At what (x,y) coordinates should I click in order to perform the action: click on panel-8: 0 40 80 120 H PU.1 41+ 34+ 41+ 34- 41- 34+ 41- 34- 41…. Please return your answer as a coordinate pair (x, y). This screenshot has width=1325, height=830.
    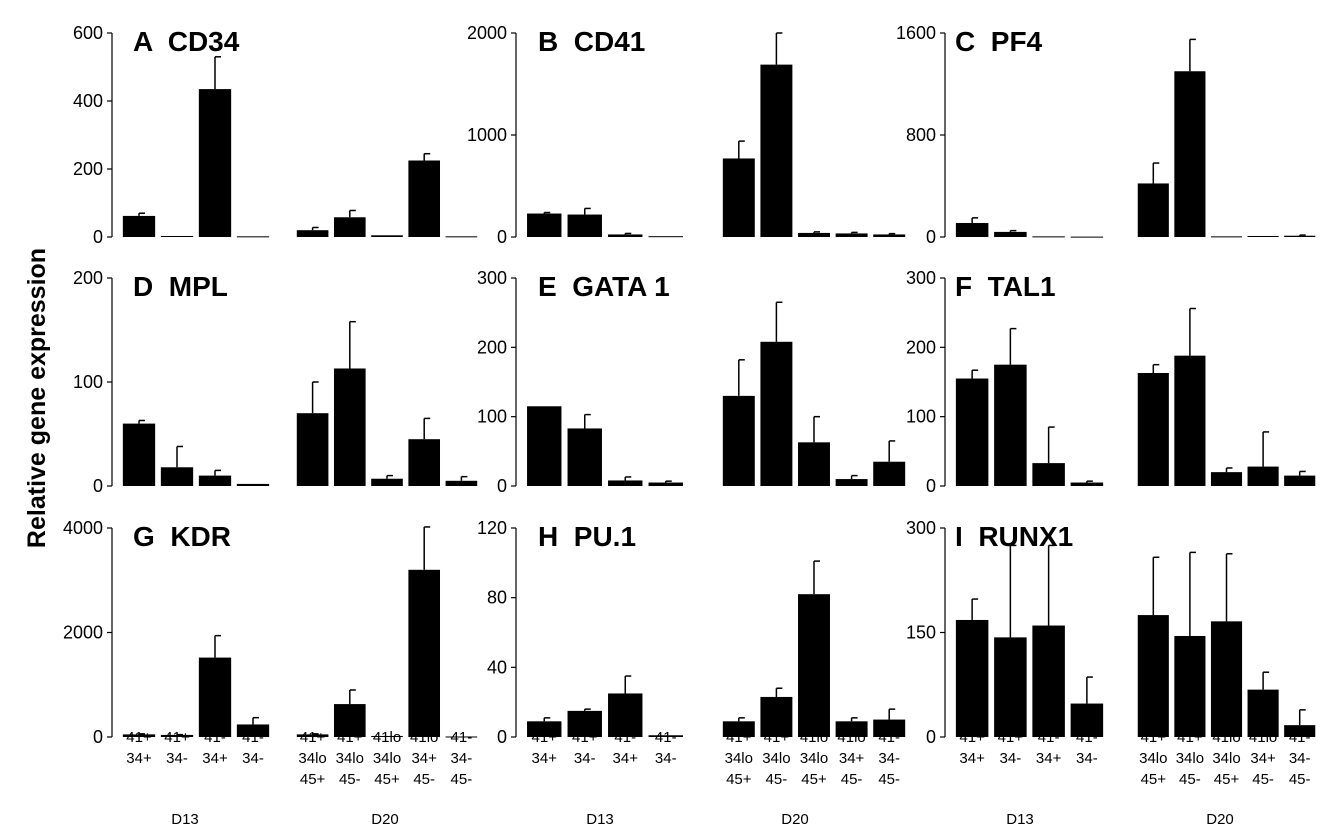
    Looking at the image, I should click on (691, 673).